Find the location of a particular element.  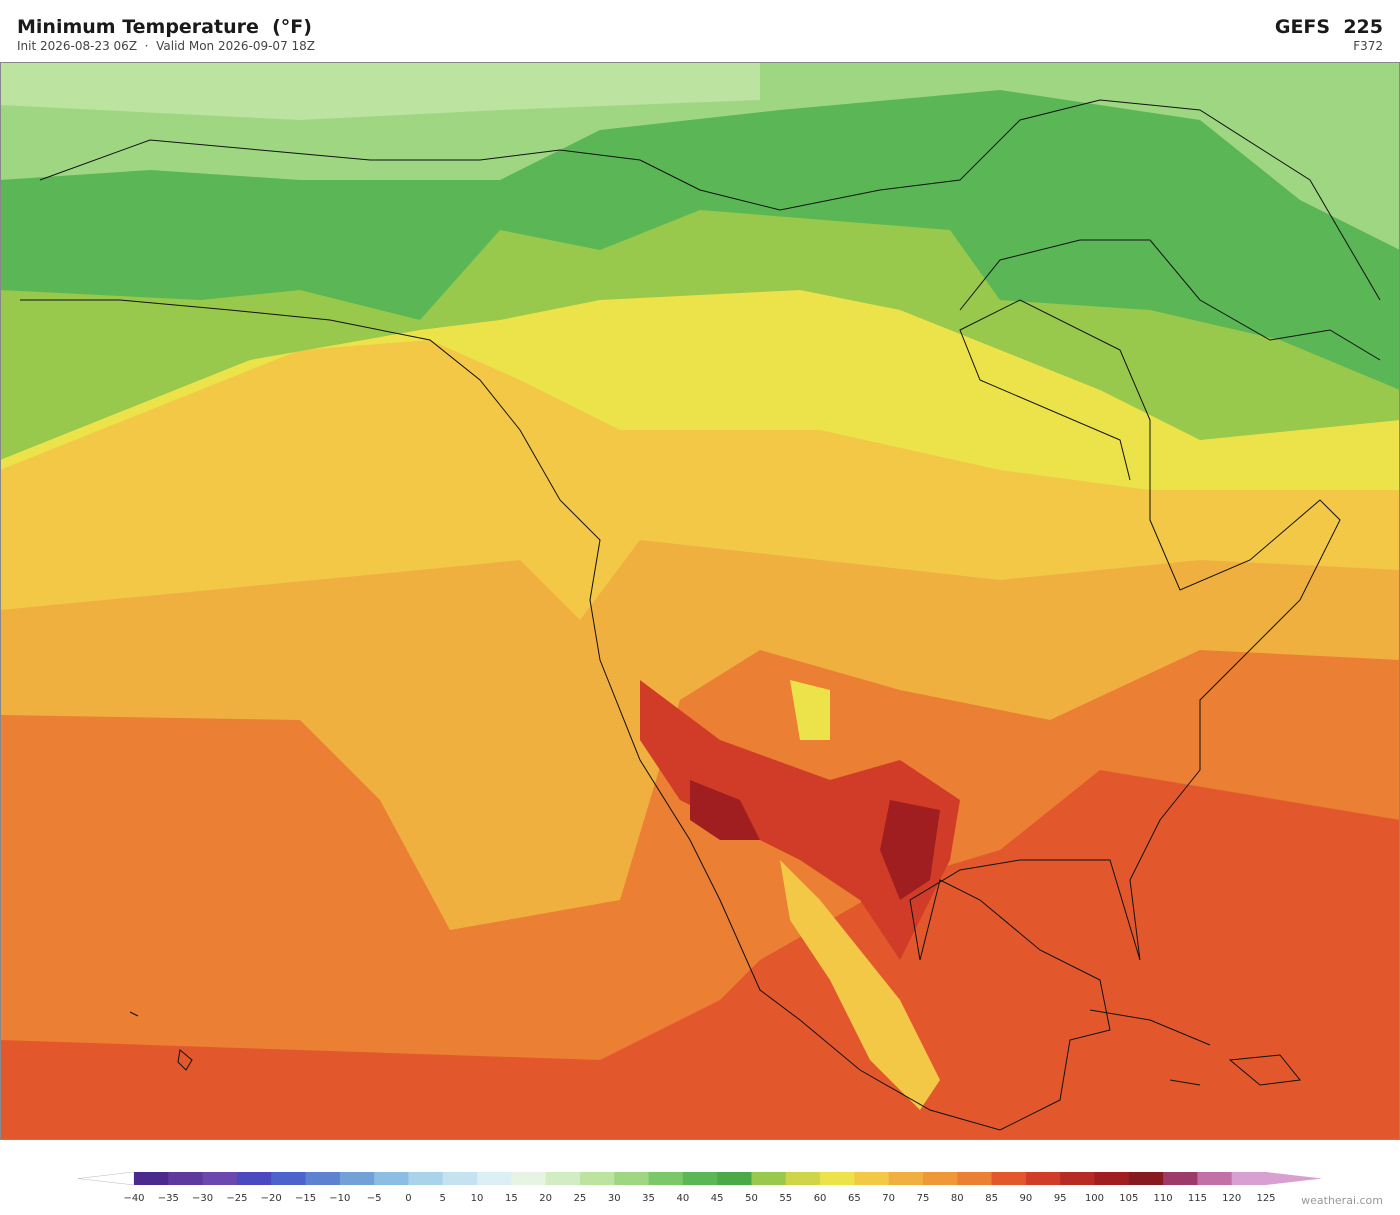

colorbar-tick-label: 60 is located at coordinates (820, 1198).